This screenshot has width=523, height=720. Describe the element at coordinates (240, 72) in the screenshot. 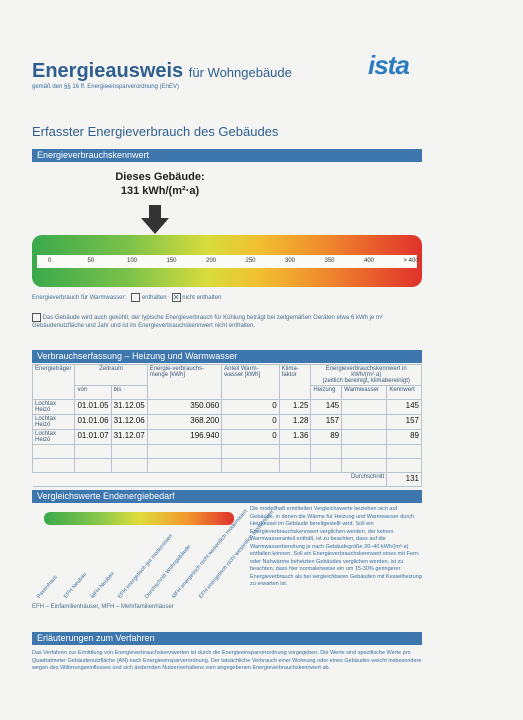

I see `title-sub-text: für Wohngebäude` at that location.